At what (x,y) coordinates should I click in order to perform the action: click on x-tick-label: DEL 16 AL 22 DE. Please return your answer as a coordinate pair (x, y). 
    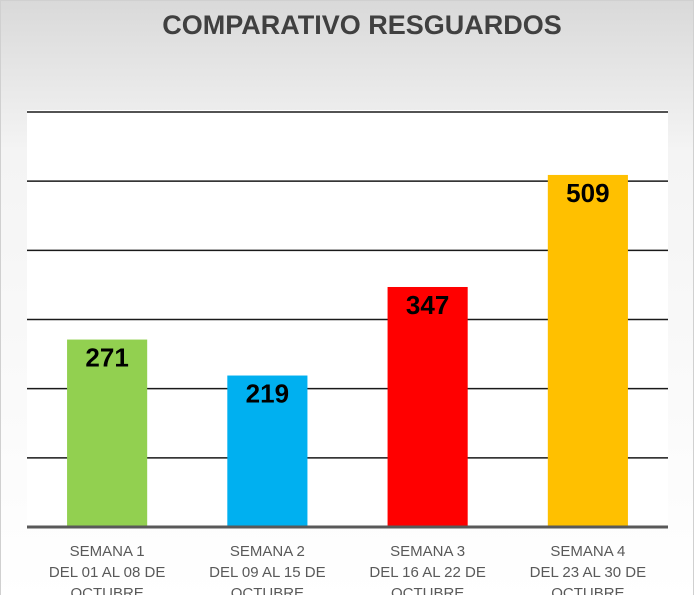
    Looking at the image, I should click on (427, 572).